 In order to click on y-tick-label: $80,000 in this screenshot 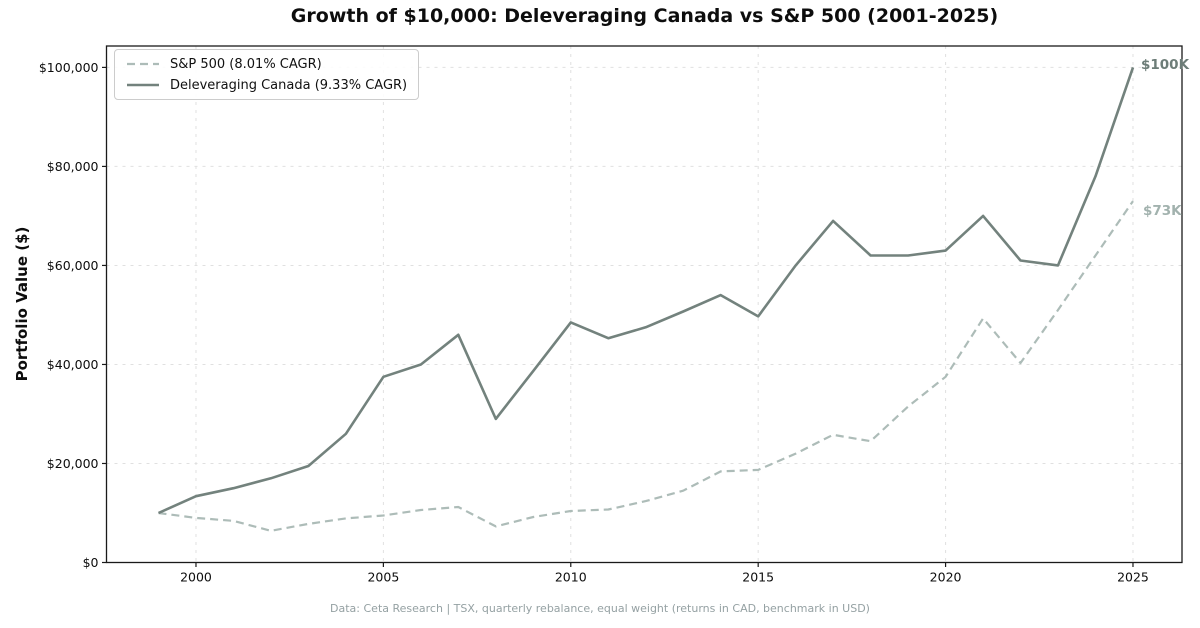, I will do `click(73, 166)`.